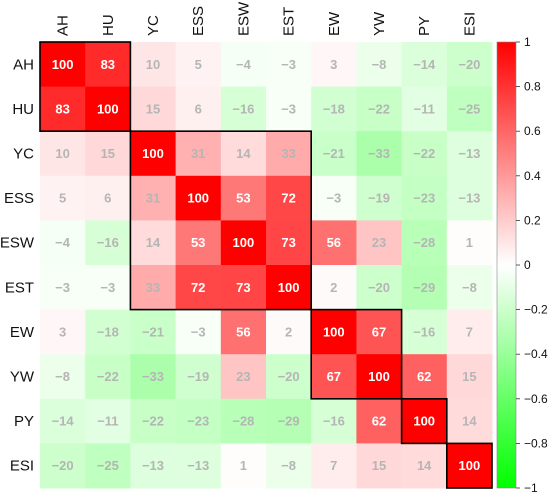 This screenshot has width=550, height=501. Describe the element at coordinates (536, 443) in the screenshot. I see `colorbar-tick-label: −0.8` at that location.